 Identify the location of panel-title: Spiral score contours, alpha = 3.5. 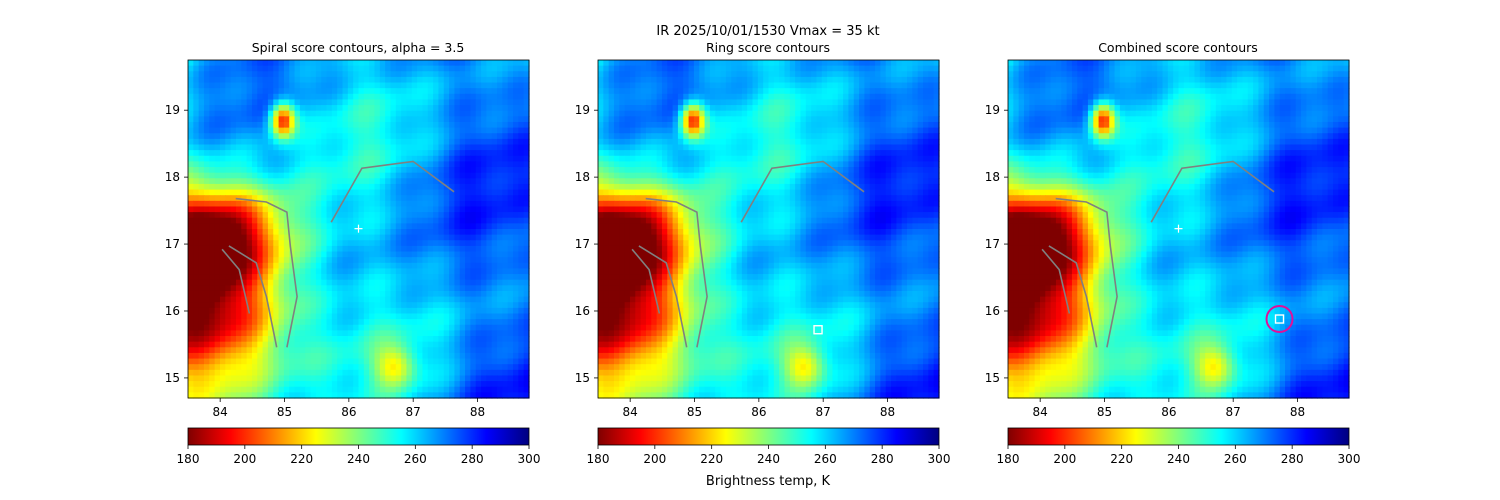
(358, 47).